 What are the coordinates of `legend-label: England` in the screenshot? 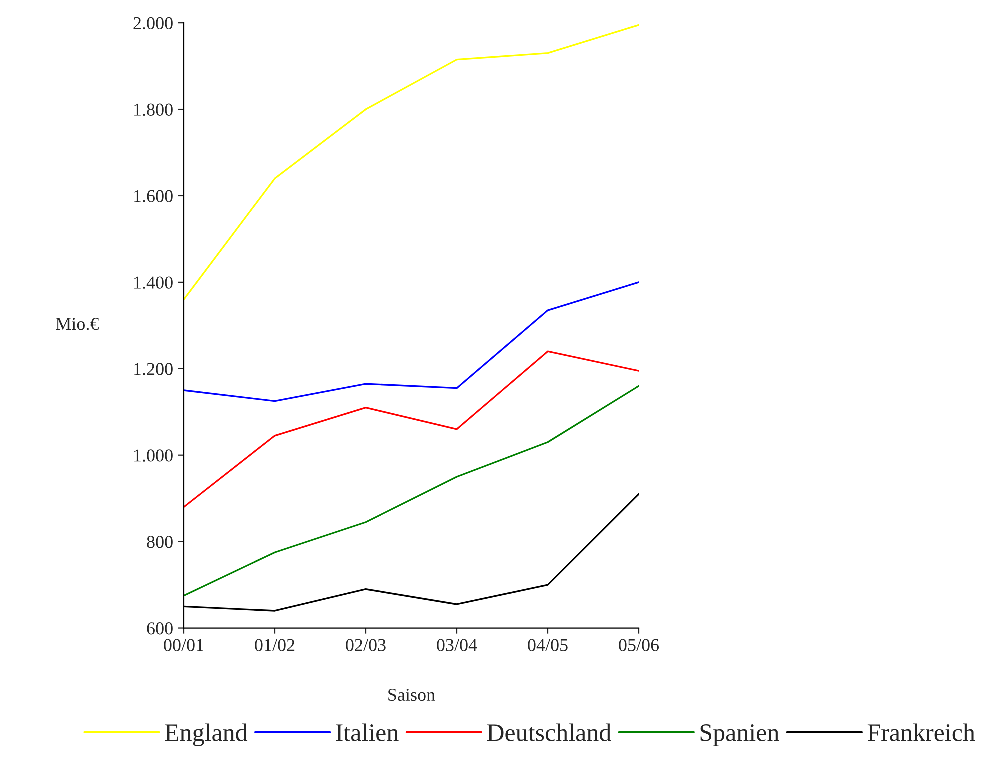 It's located at (206, 735).